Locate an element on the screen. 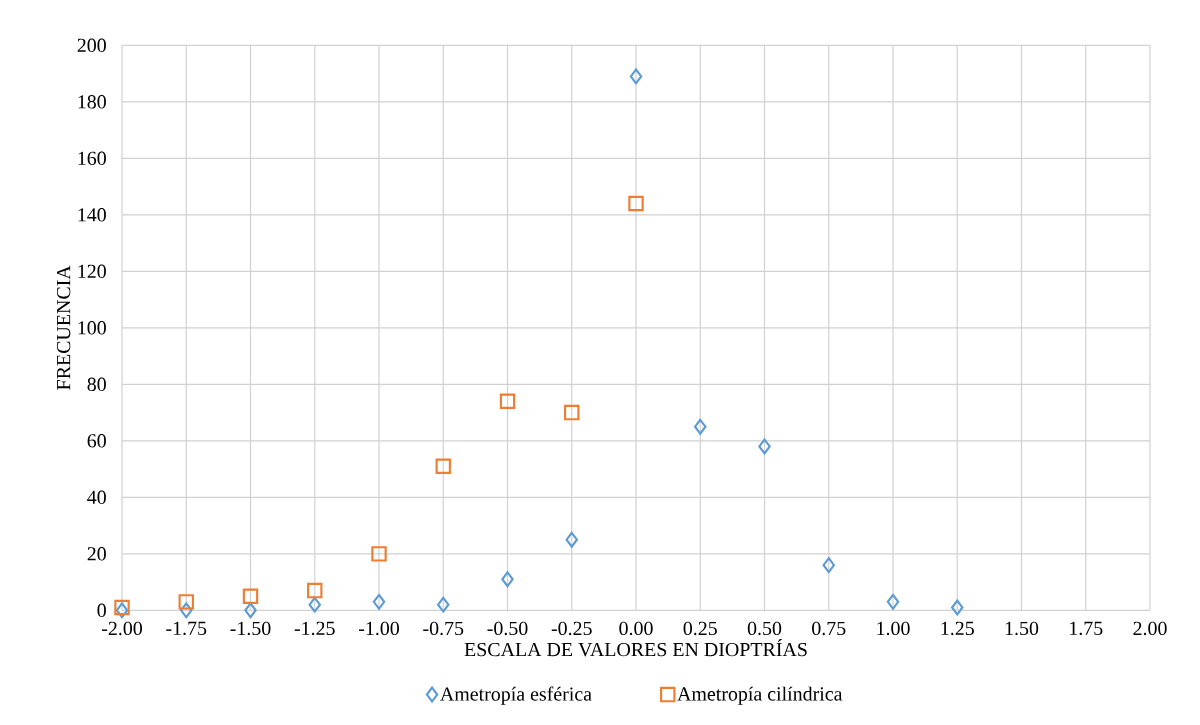  x-tick-label: -0.25 is located at coordinates (571, 628).